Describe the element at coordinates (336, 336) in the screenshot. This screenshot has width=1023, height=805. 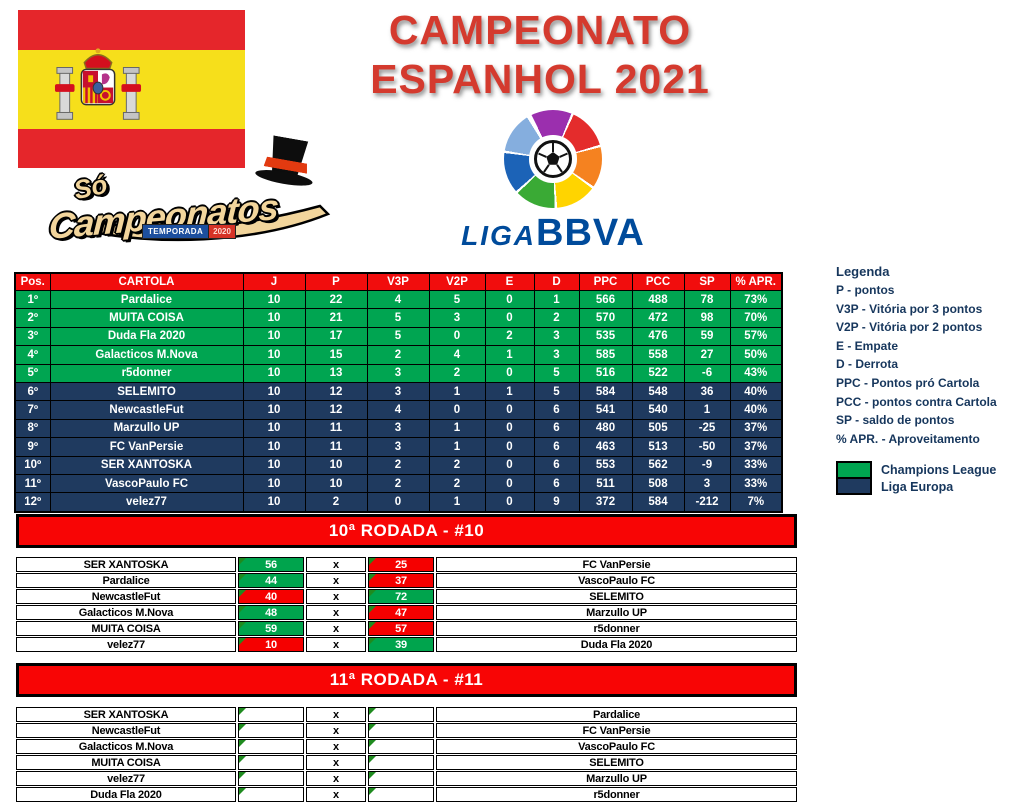
I see `standings-cell-p: 17` at that location.